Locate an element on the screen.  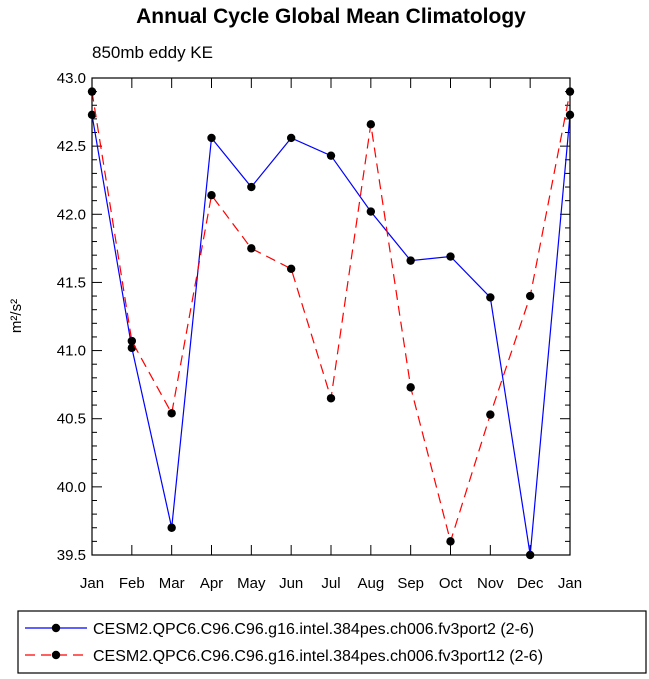
y-axis-label-text: m²/s² is located at coordinates (16, 316).